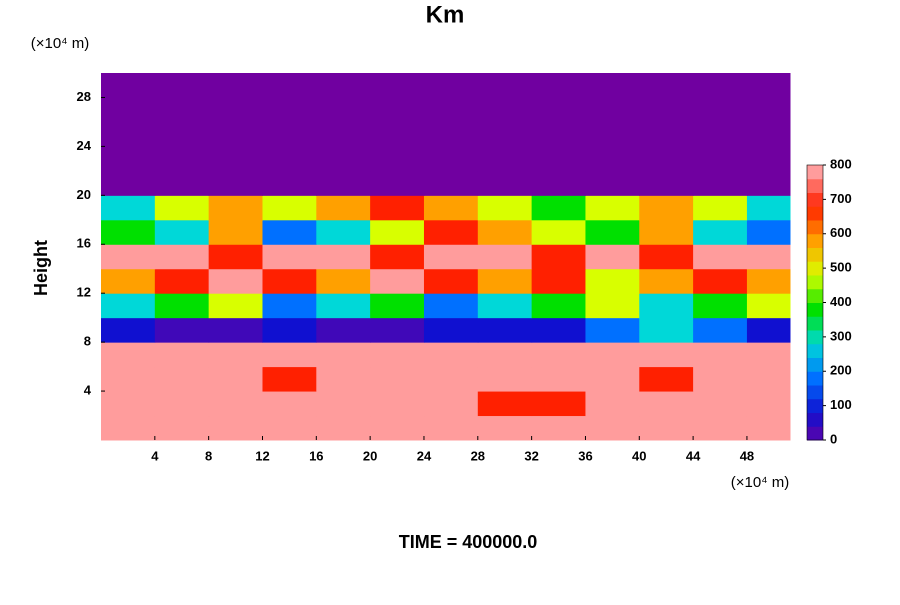 This screenshot has height=605, width=900. I want to click on x-tick-label: 20, so click(370, 455).